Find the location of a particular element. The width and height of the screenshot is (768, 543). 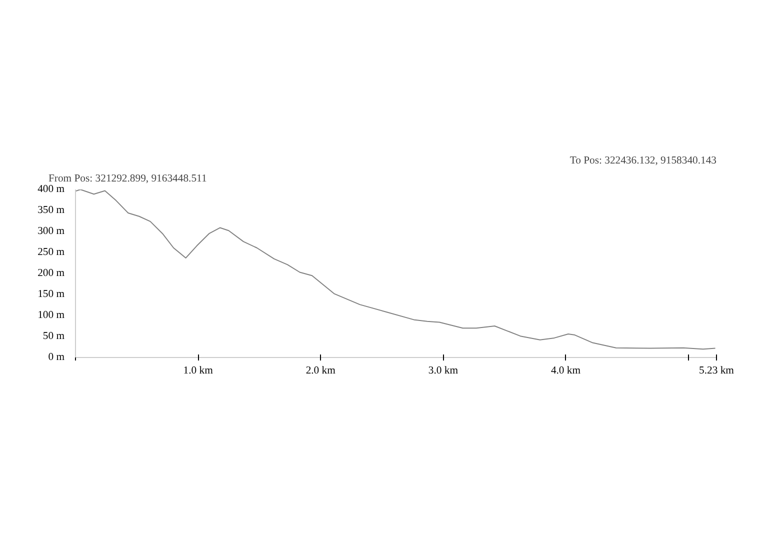

x-tick-label: 4.0 km is located at coordinates (566, 371).